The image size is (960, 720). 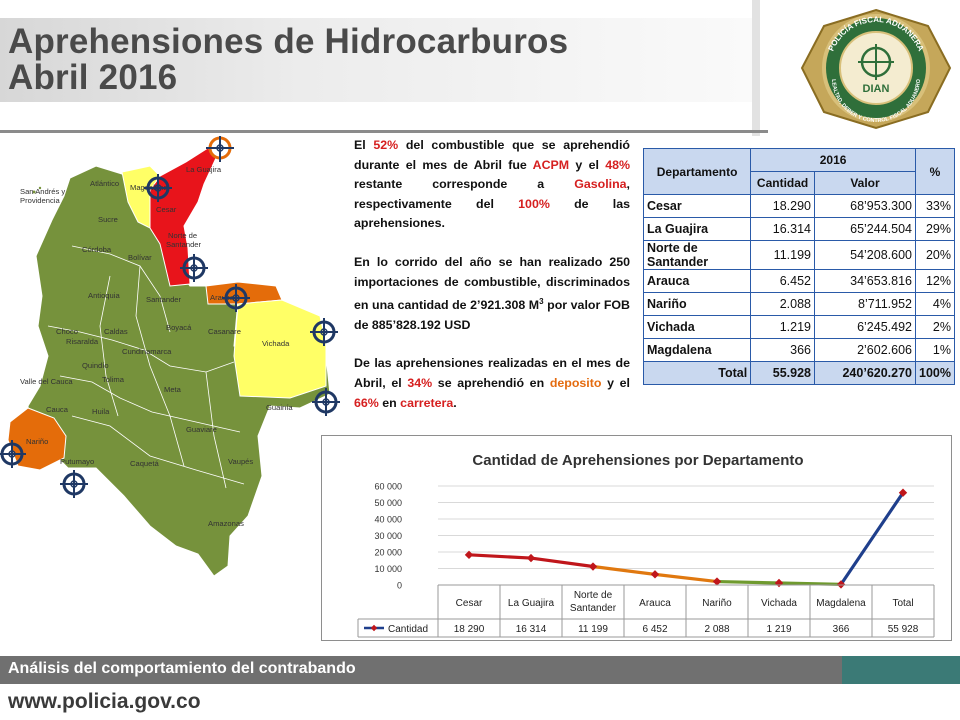 I want to click on cell-departamento: Vichada, so click(x=697, y=327).